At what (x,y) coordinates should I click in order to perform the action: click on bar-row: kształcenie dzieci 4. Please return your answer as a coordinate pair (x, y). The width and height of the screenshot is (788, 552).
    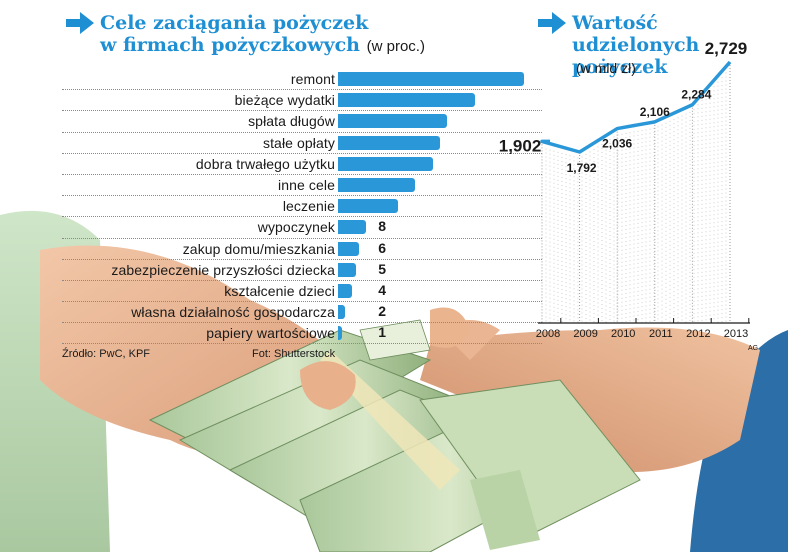
    Looking at the image, I should click on (302, 292).